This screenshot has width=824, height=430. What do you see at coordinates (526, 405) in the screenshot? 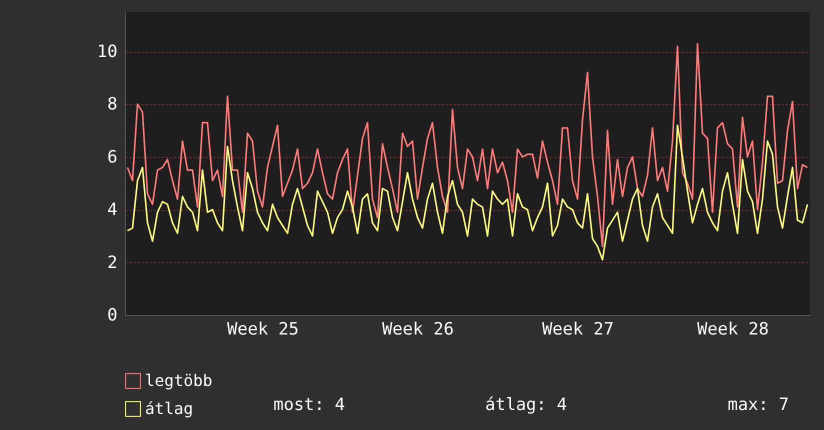
I see `text: átlag: 4` at bounding box center [526, 405].